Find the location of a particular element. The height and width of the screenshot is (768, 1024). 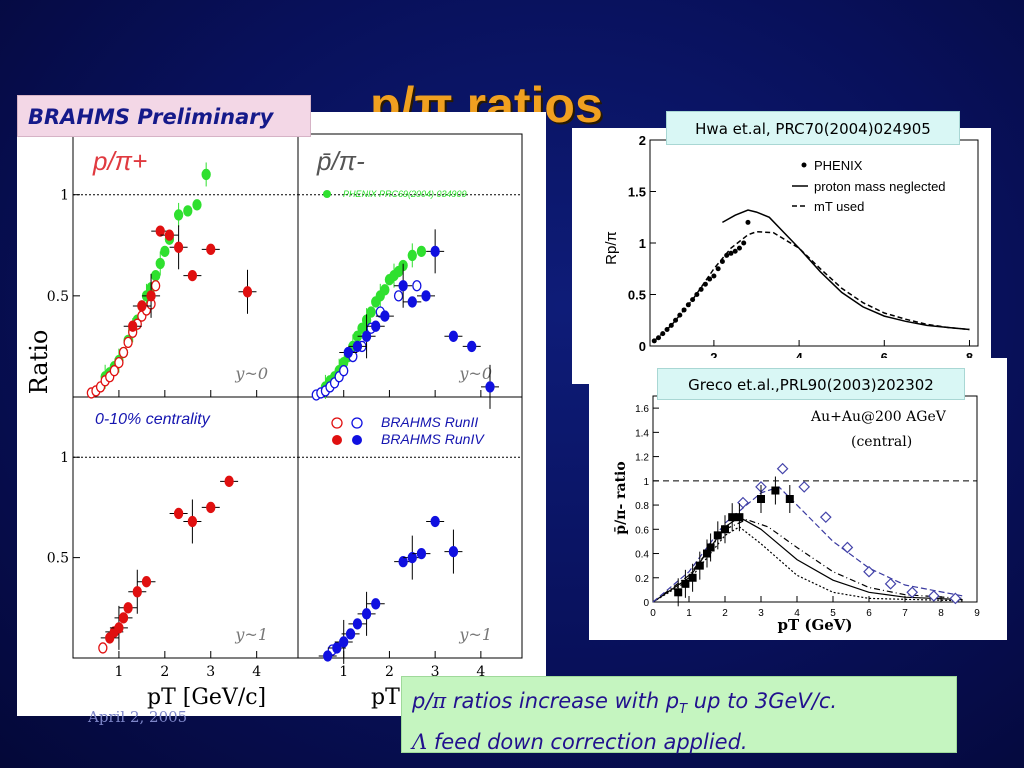

footer-date: April 2, 2005 is located at coordinates (138, 717).